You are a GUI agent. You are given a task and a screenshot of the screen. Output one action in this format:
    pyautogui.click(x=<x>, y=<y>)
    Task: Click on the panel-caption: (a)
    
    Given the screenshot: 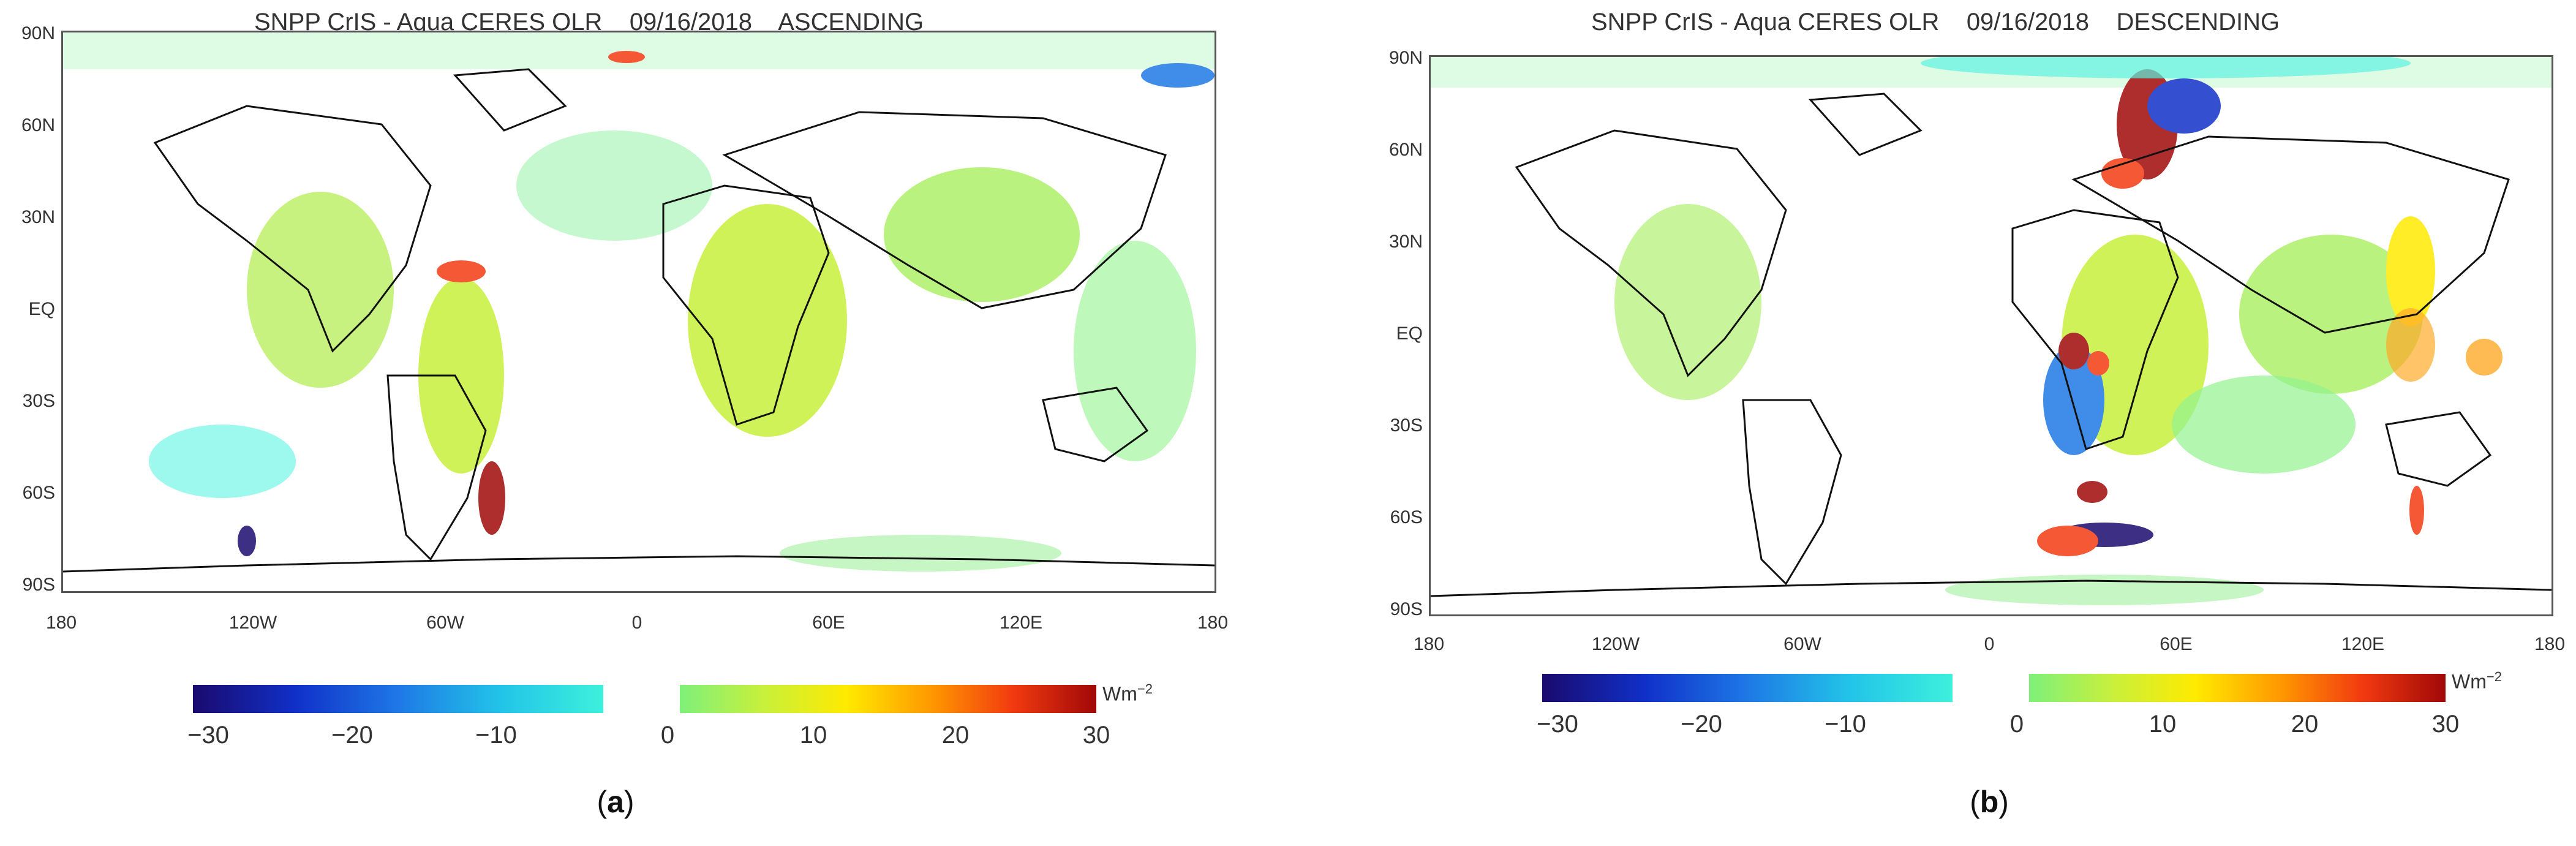 What is the action you would take?
    pyautogui.click(x=616, y=802)
    